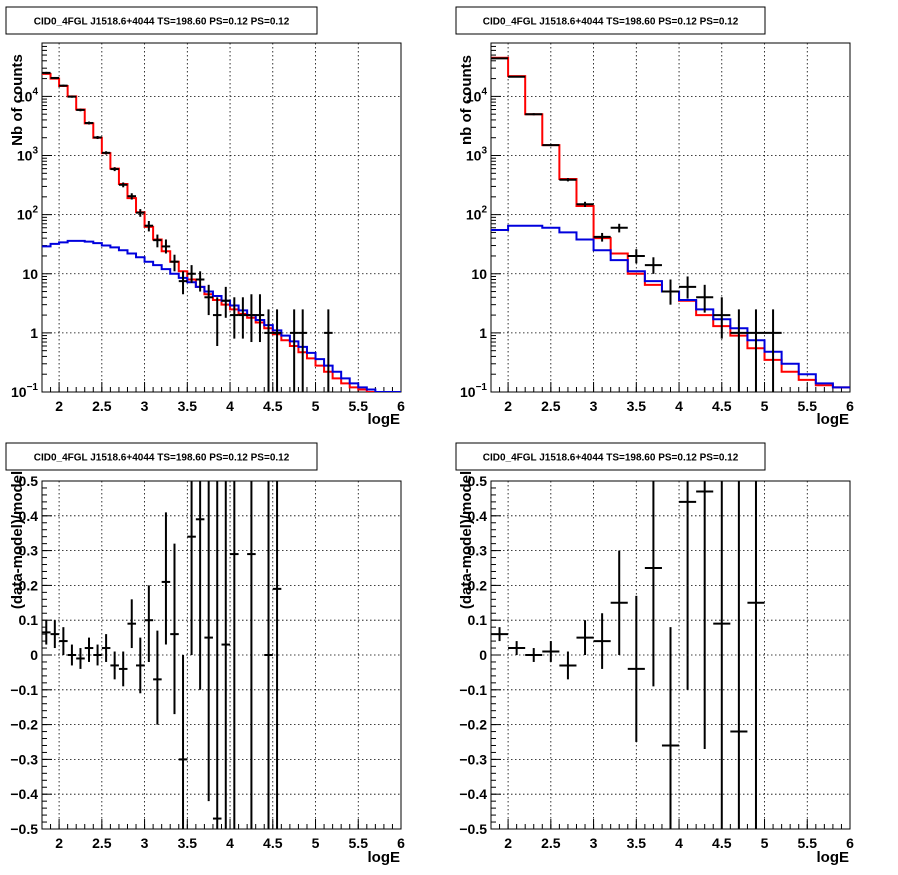 The width and height of the screenshot is (898, 875). Describe the element at coordinates (35, 151) in the screenshot. I see `y-tick-exponent: 3` at that location.